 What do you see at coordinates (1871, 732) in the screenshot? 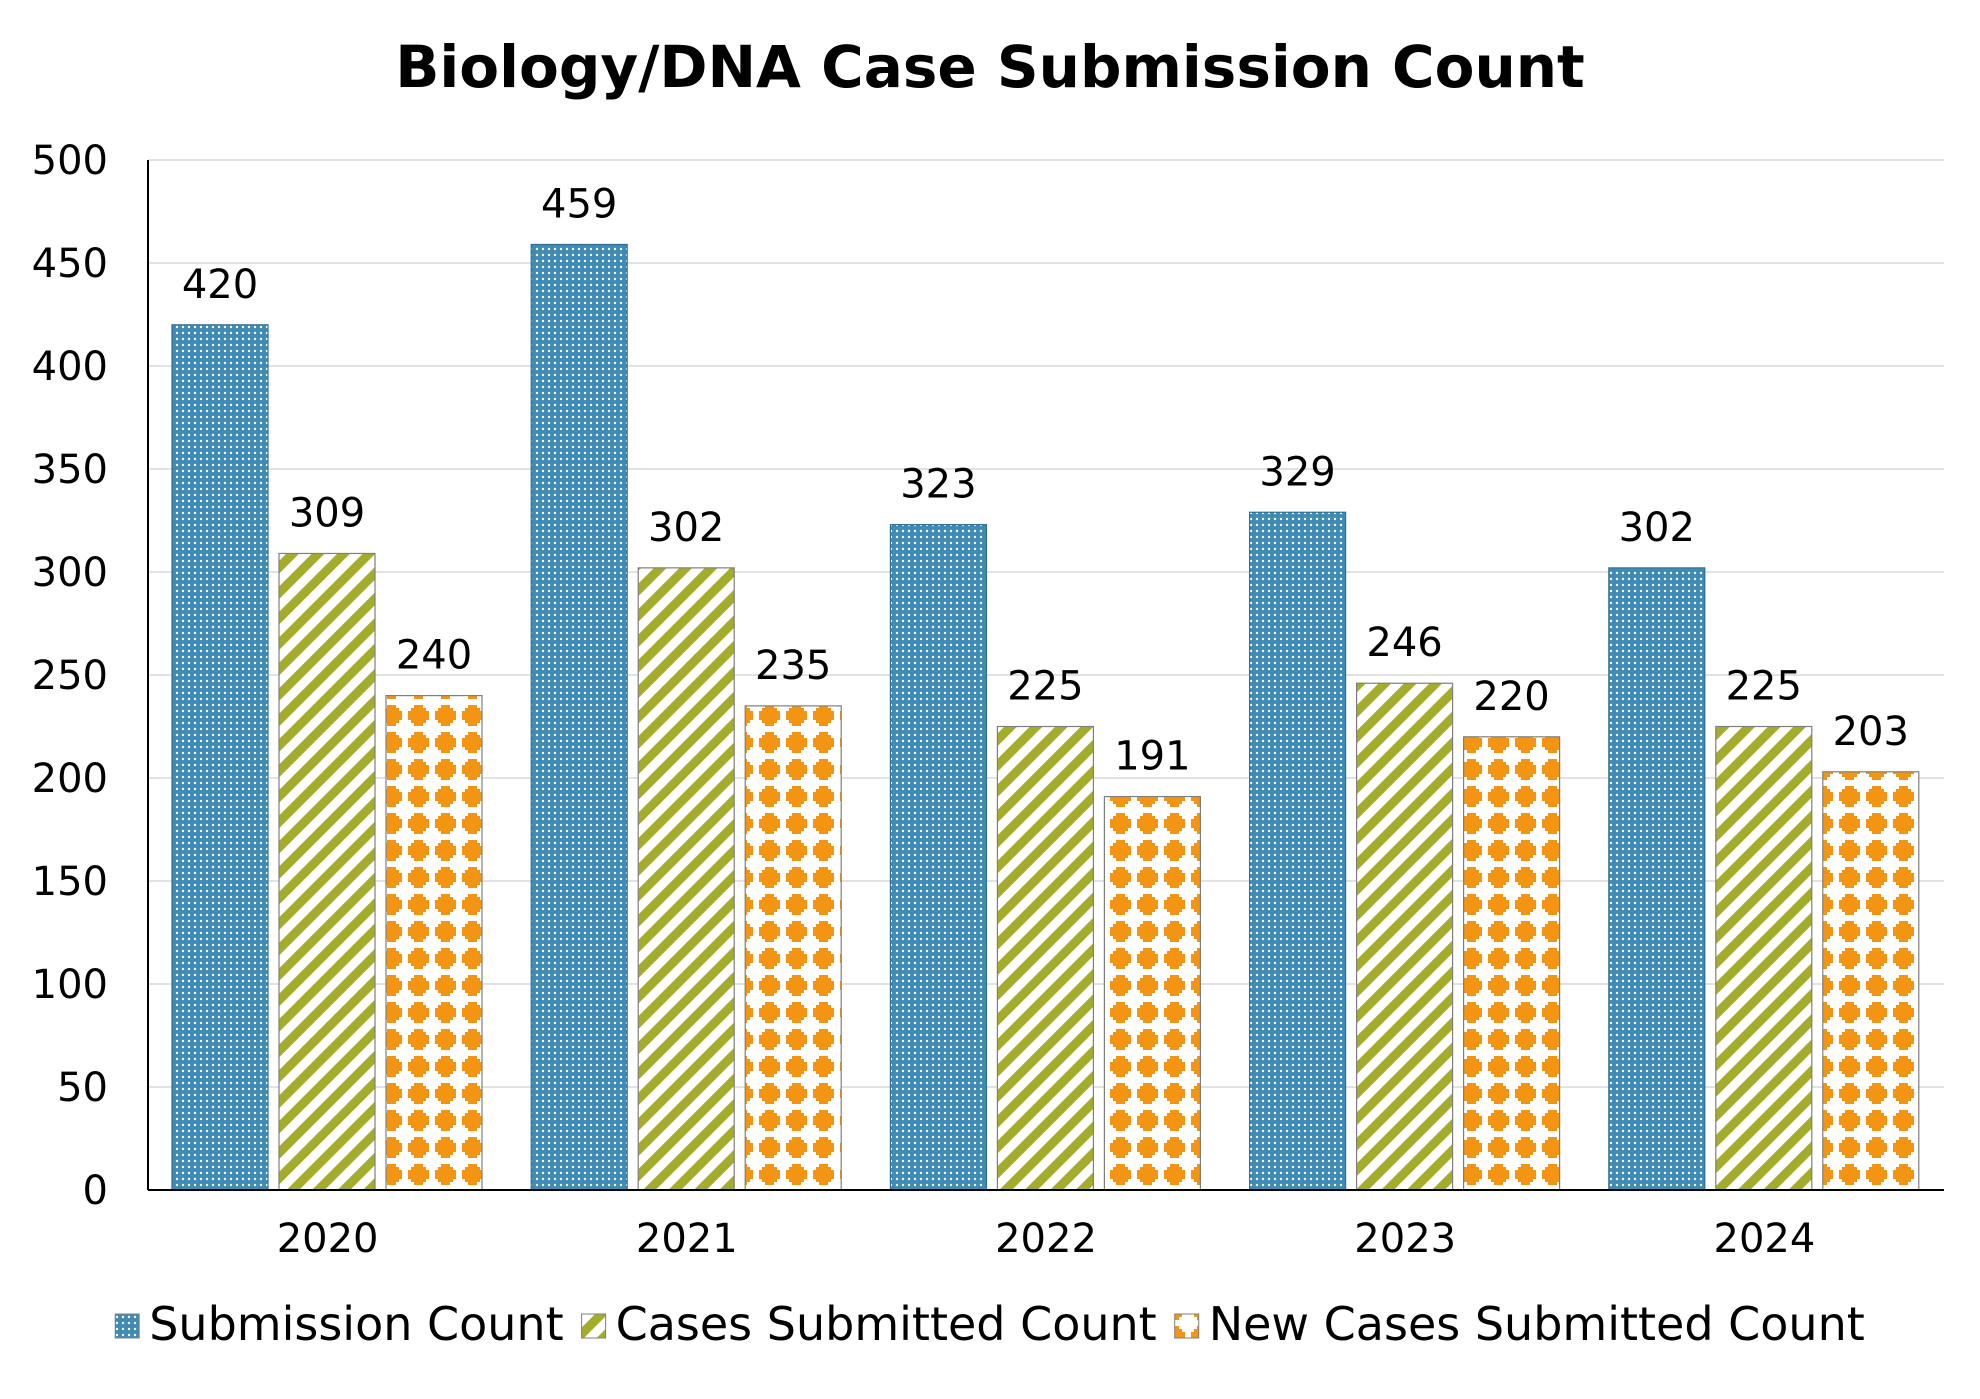
I see `data-label: 203` at bounding box center [1871, 732].